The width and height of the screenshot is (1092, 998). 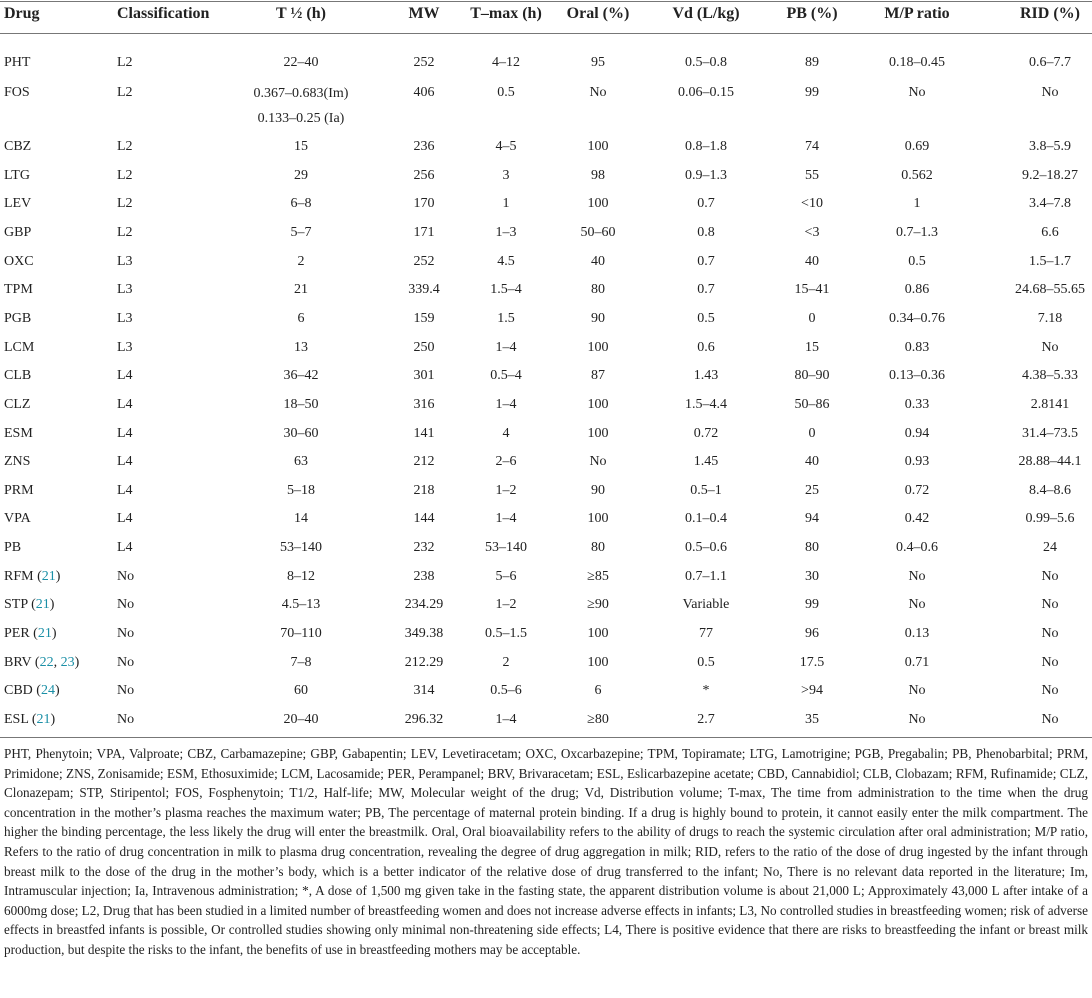 I want to click on table-cell: 2–6, so click(x=506, y=462).